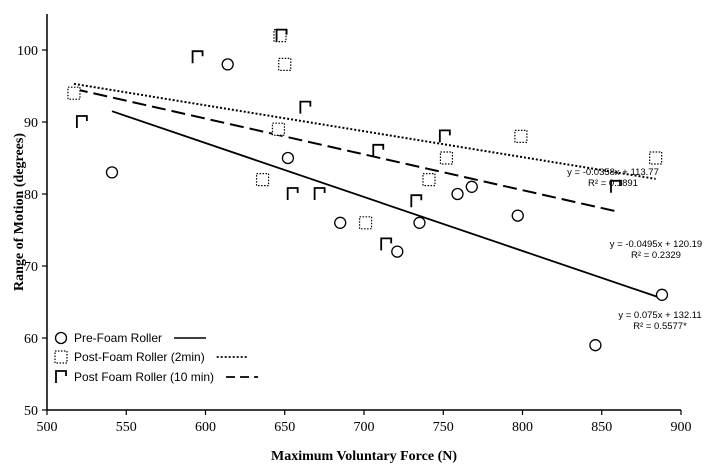 The image size is (710, 466). What do you see at coordinates (31, 411) in the screenshot?
I see `y-tick-label: 50` at bounding box center [31, 411].